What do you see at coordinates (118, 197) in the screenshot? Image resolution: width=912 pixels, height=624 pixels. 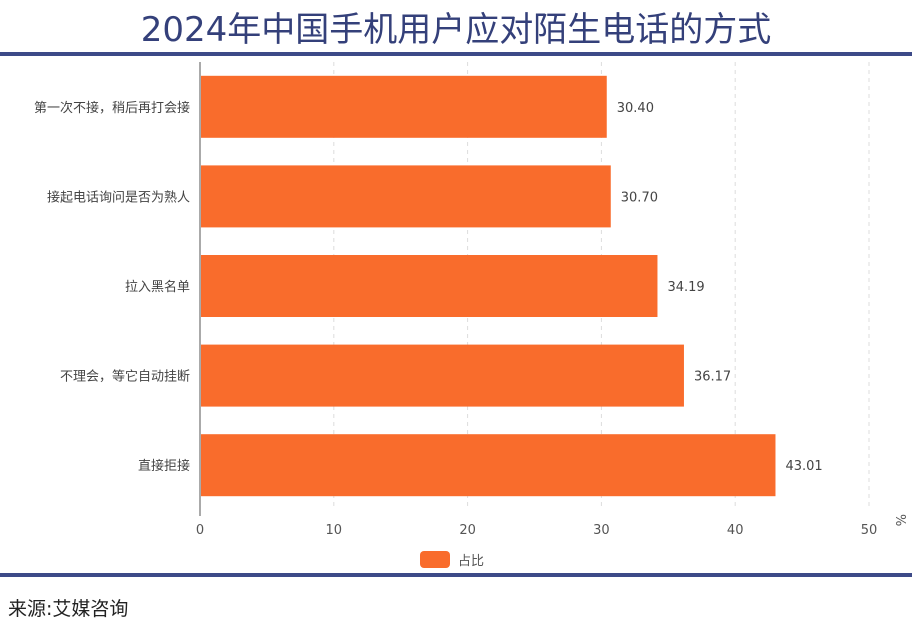 I see `category-label: 接起电话询问是否为熟人` at bounding box center [118, 197].